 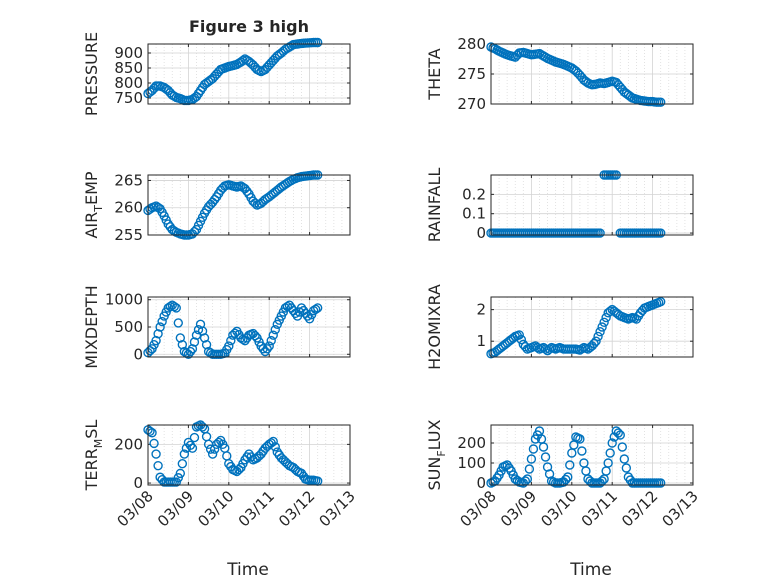 I want to click on panel-3-axes-box, so click(x=249, y=205).